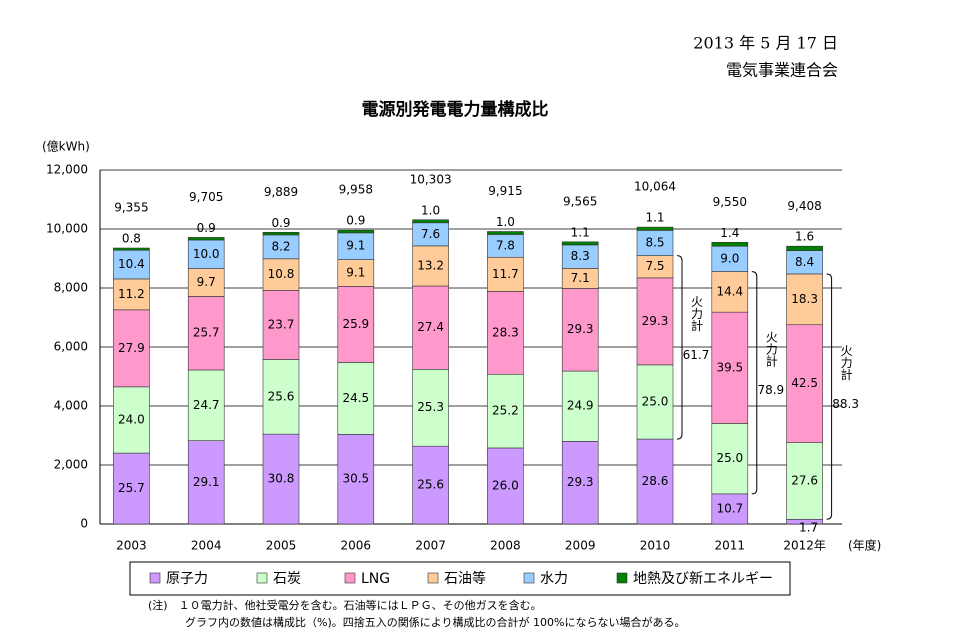 The width and height of the screenshot is (953, 639). I want to click on segment-label: 1.6, so click(804, 237).